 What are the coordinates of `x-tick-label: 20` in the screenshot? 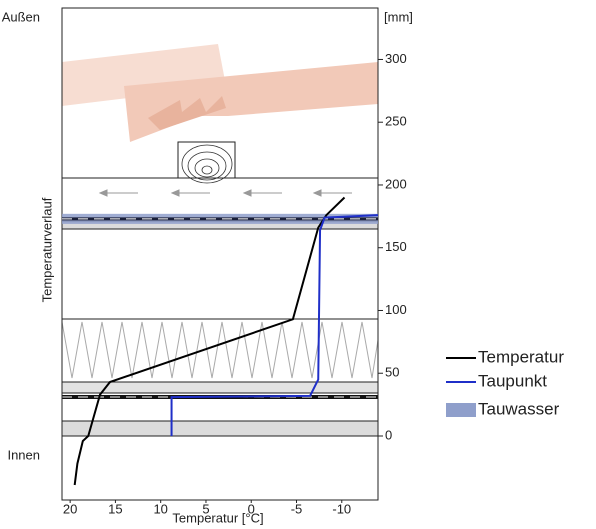 It's located at (70, 508).